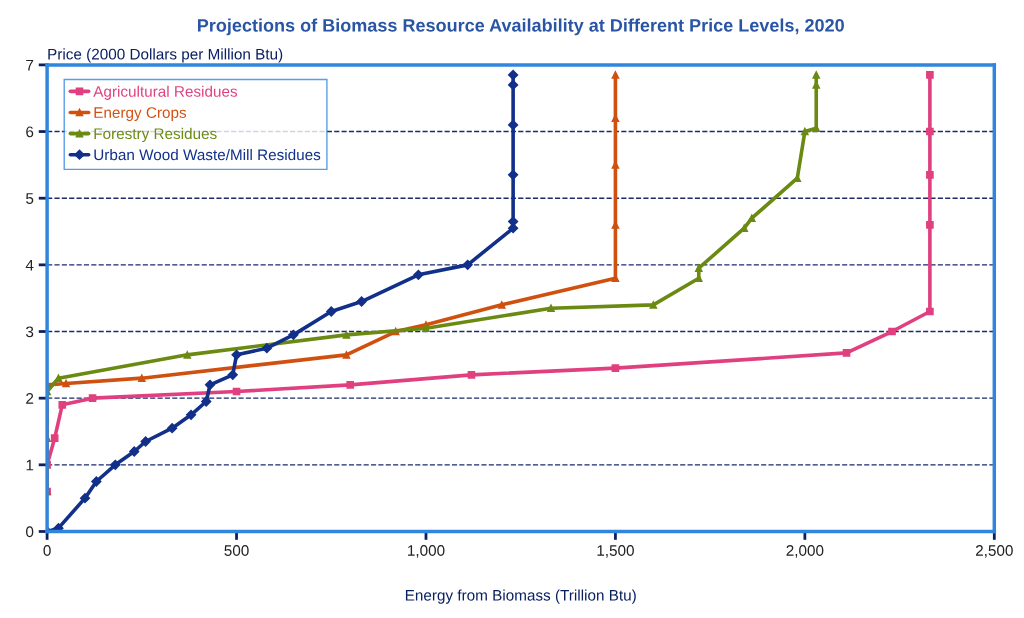 This screenshot has width=1024, height=618. Describe the element at coordinates (30, 532) in the screenshot. I see `y-tick-label: 0` at that location.